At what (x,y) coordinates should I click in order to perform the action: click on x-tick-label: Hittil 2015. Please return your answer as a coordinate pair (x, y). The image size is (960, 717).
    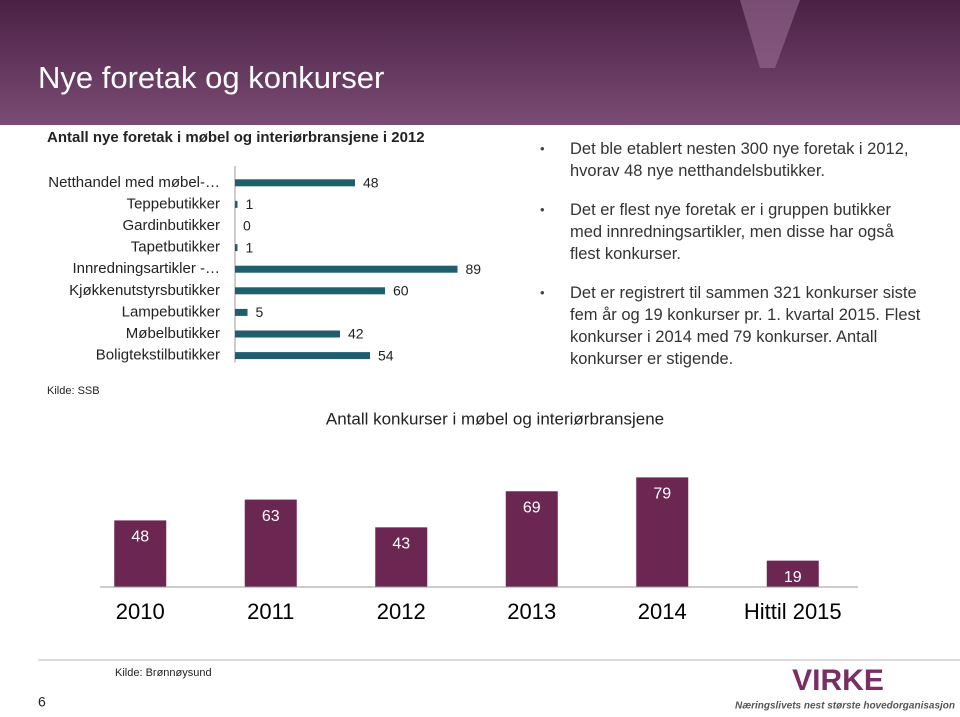
    Looking at the image, I should click on (793, 611).